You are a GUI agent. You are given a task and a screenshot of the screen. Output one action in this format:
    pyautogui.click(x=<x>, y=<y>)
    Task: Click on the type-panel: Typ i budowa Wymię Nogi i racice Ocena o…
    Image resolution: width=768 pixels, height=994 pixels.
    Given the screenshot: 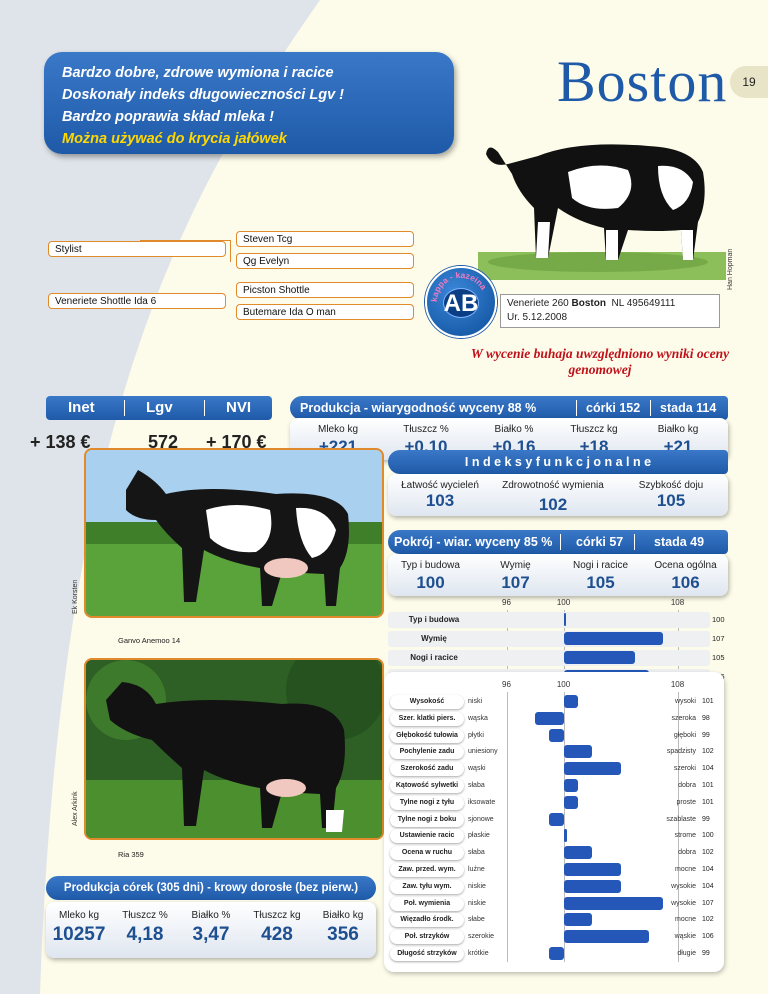 What is the action you would take?
    pyautogui.click(x=558, y=575)
    